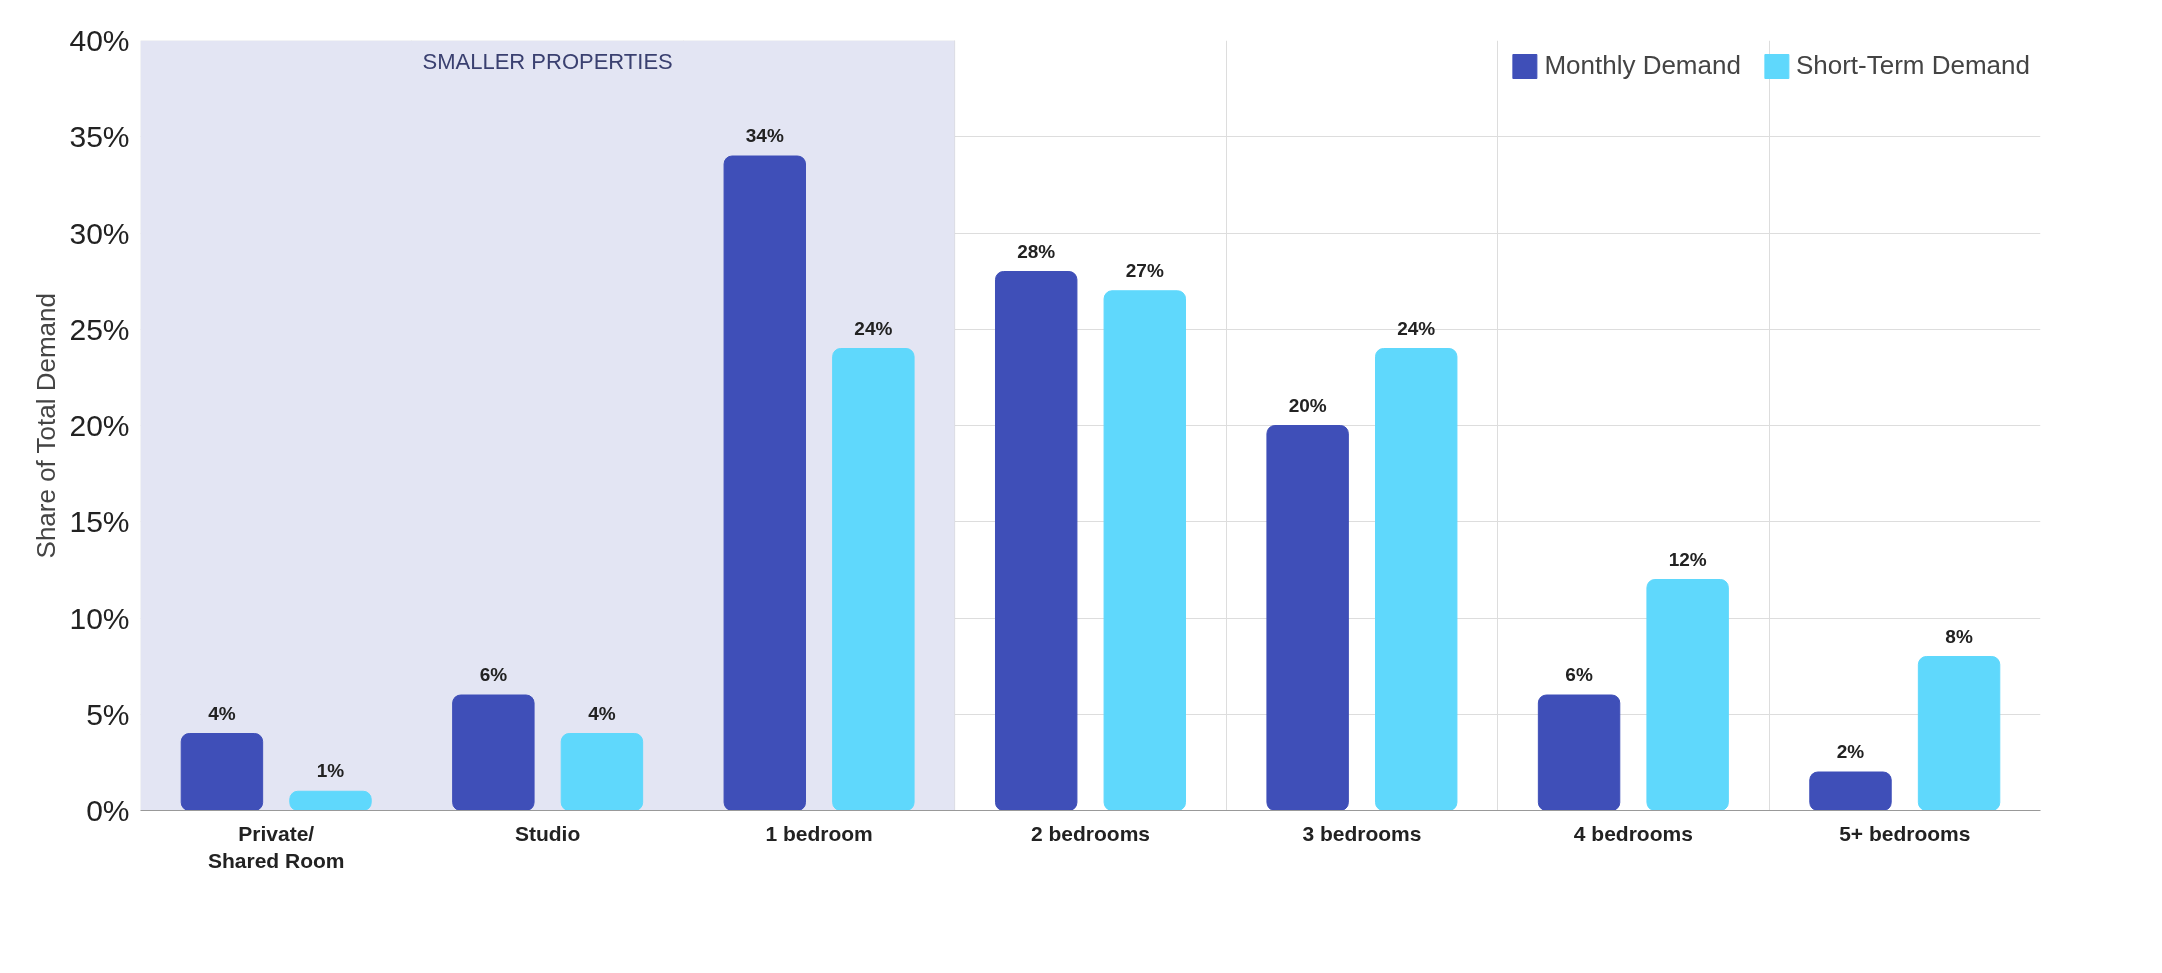 The image size is (2162, 973). Describe the element at coordinates (276, 847) in the screenshot. I see `x-tick-label: Private/ Shared Room` at that location.